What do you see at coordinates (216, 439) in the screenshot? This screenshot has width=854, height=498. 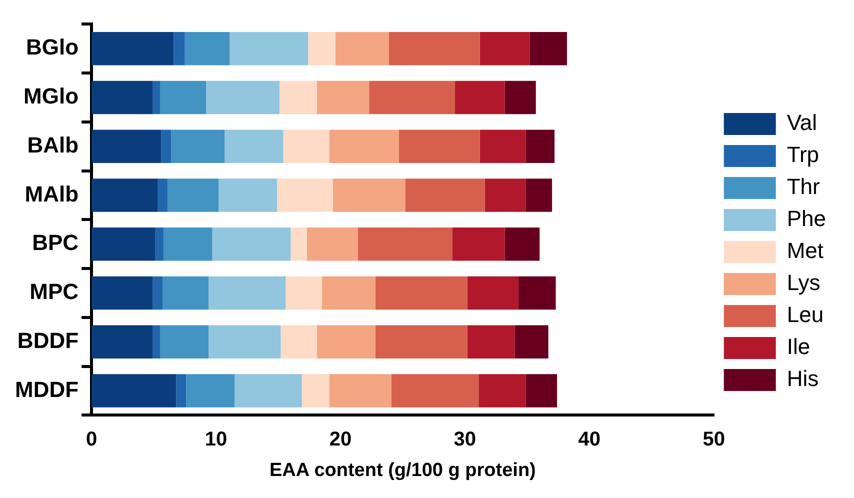 I see `x-tick-label: 10` at bounding box center [216, 439].